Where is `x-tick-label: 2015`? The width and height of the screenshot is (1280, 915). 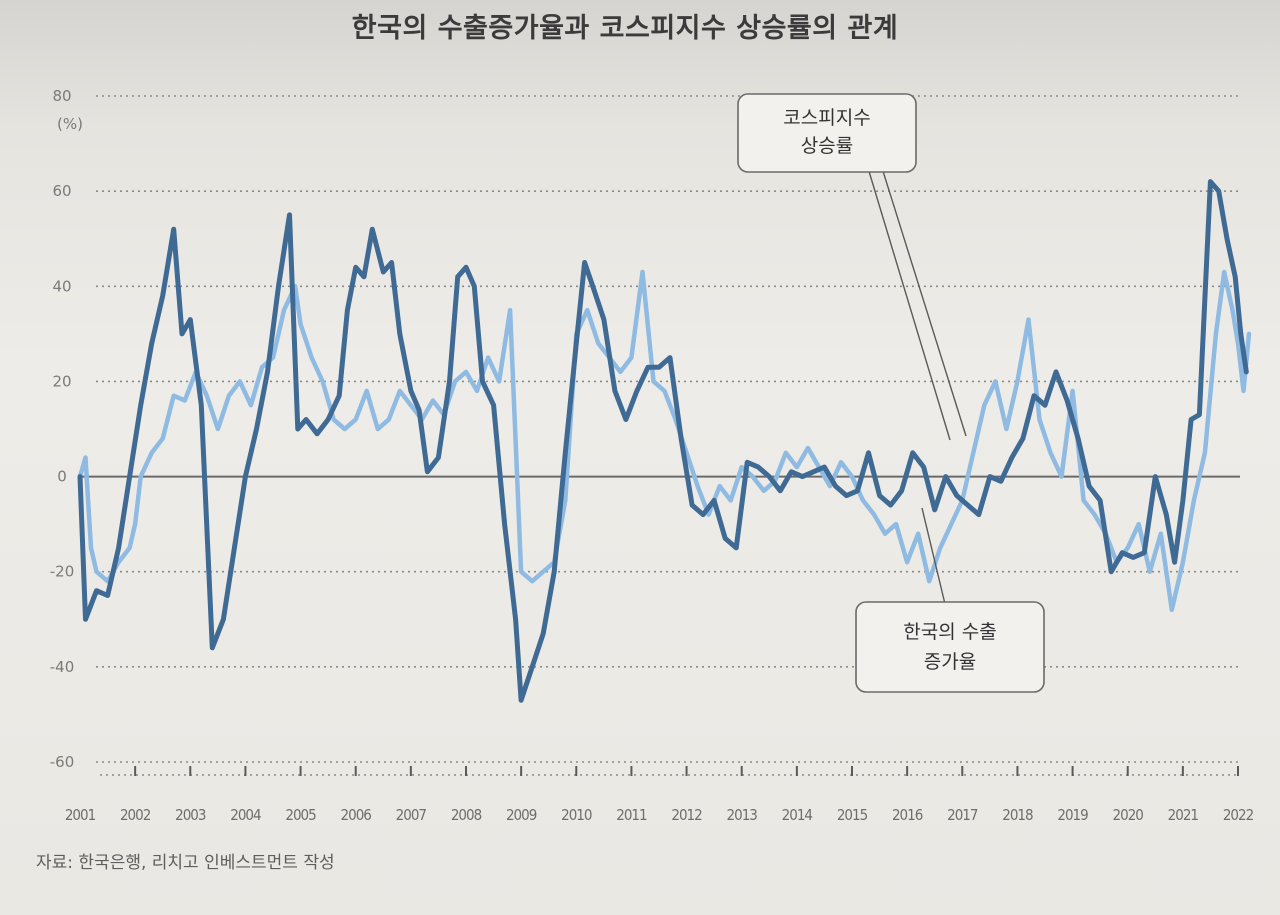 x-tick-label: 2015 is located at coordinates (852, 815).